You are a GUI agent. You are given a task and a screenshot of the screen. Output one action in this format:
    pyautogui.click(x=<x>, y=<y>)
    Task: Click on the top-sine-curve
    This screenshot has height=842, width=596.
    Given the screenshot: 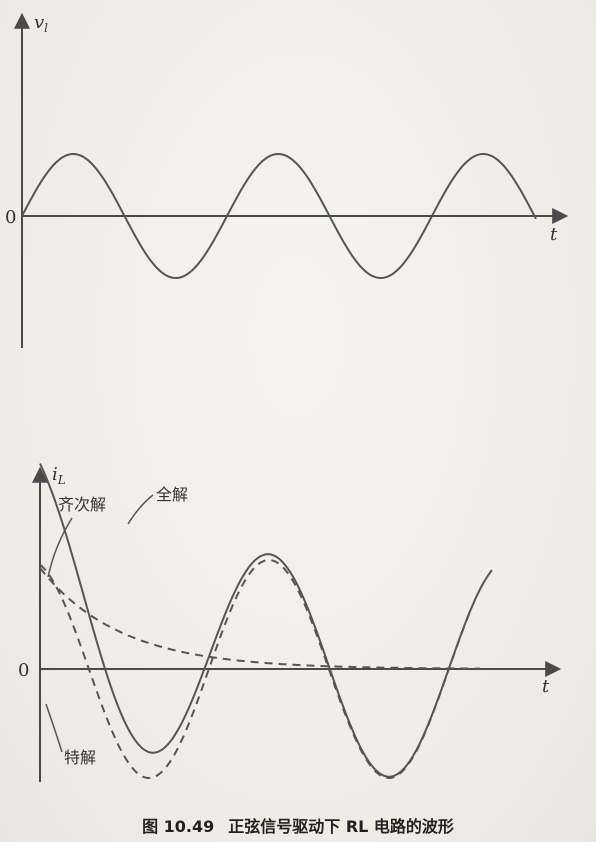 What is the action you would take?
    pyautogui.click(x=279, y=216)
    